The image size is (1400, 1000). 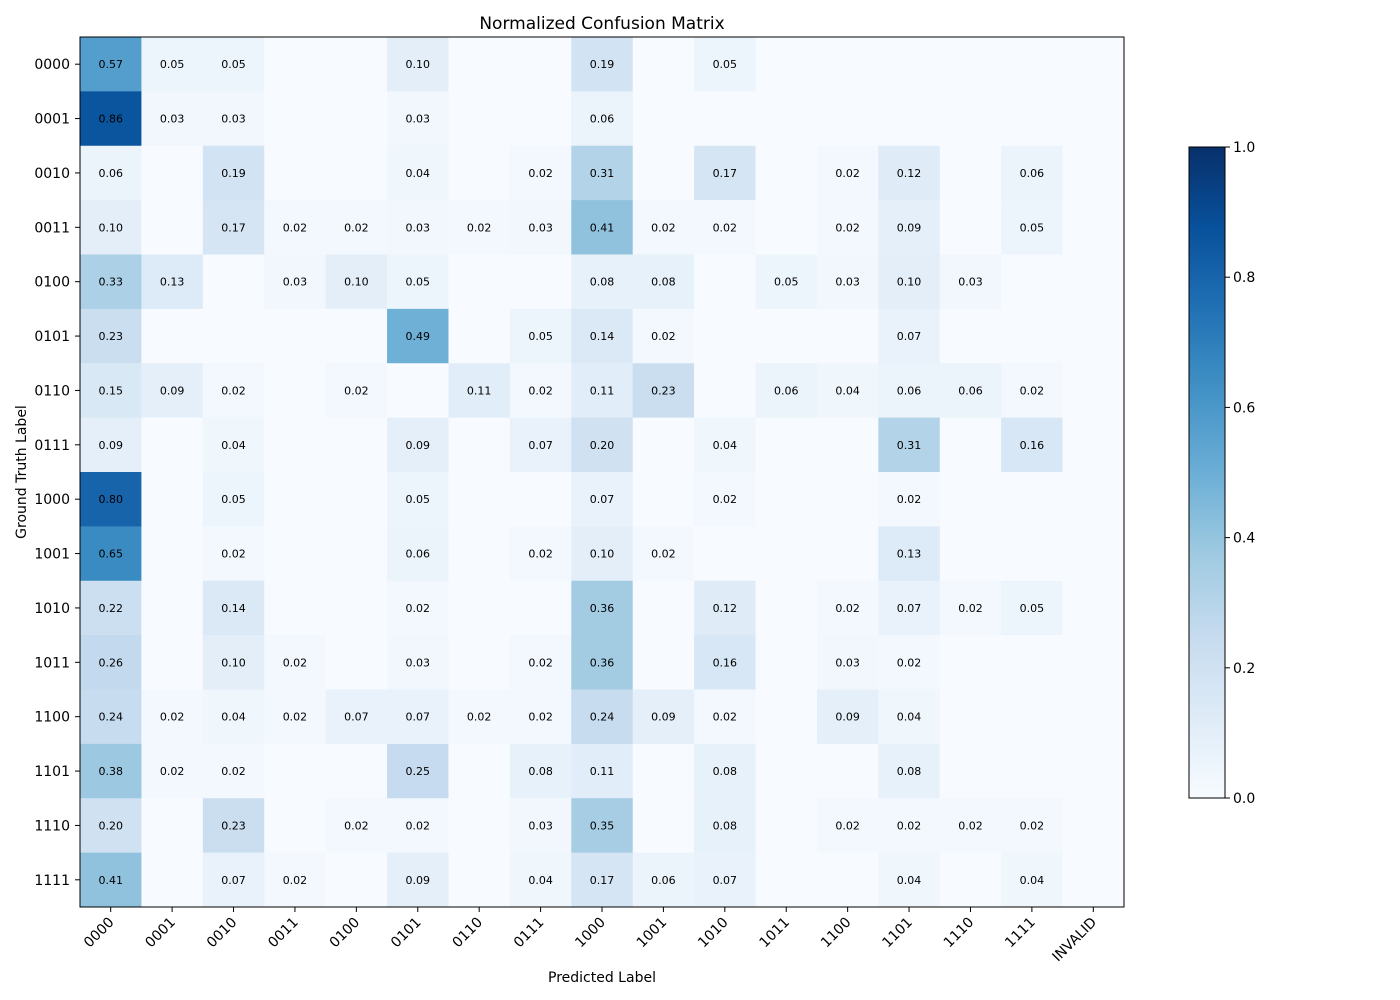 What do you see at coordinates (110, 771) in the screenshot?
I see `cell-value-label: 0.38` at bounding box center [110, 771].